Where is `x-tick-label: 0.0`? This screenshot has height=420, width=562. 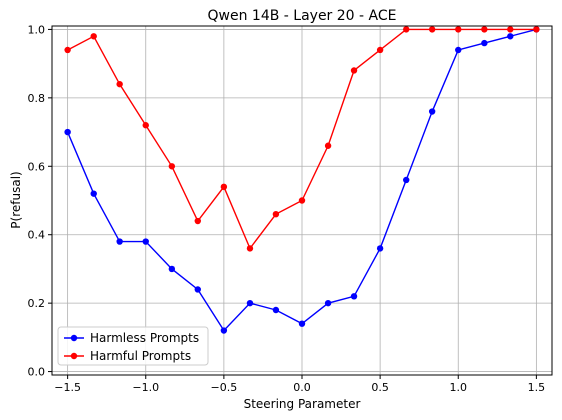
x-tick-label: 0.0 is located at coordinates (302, 387).